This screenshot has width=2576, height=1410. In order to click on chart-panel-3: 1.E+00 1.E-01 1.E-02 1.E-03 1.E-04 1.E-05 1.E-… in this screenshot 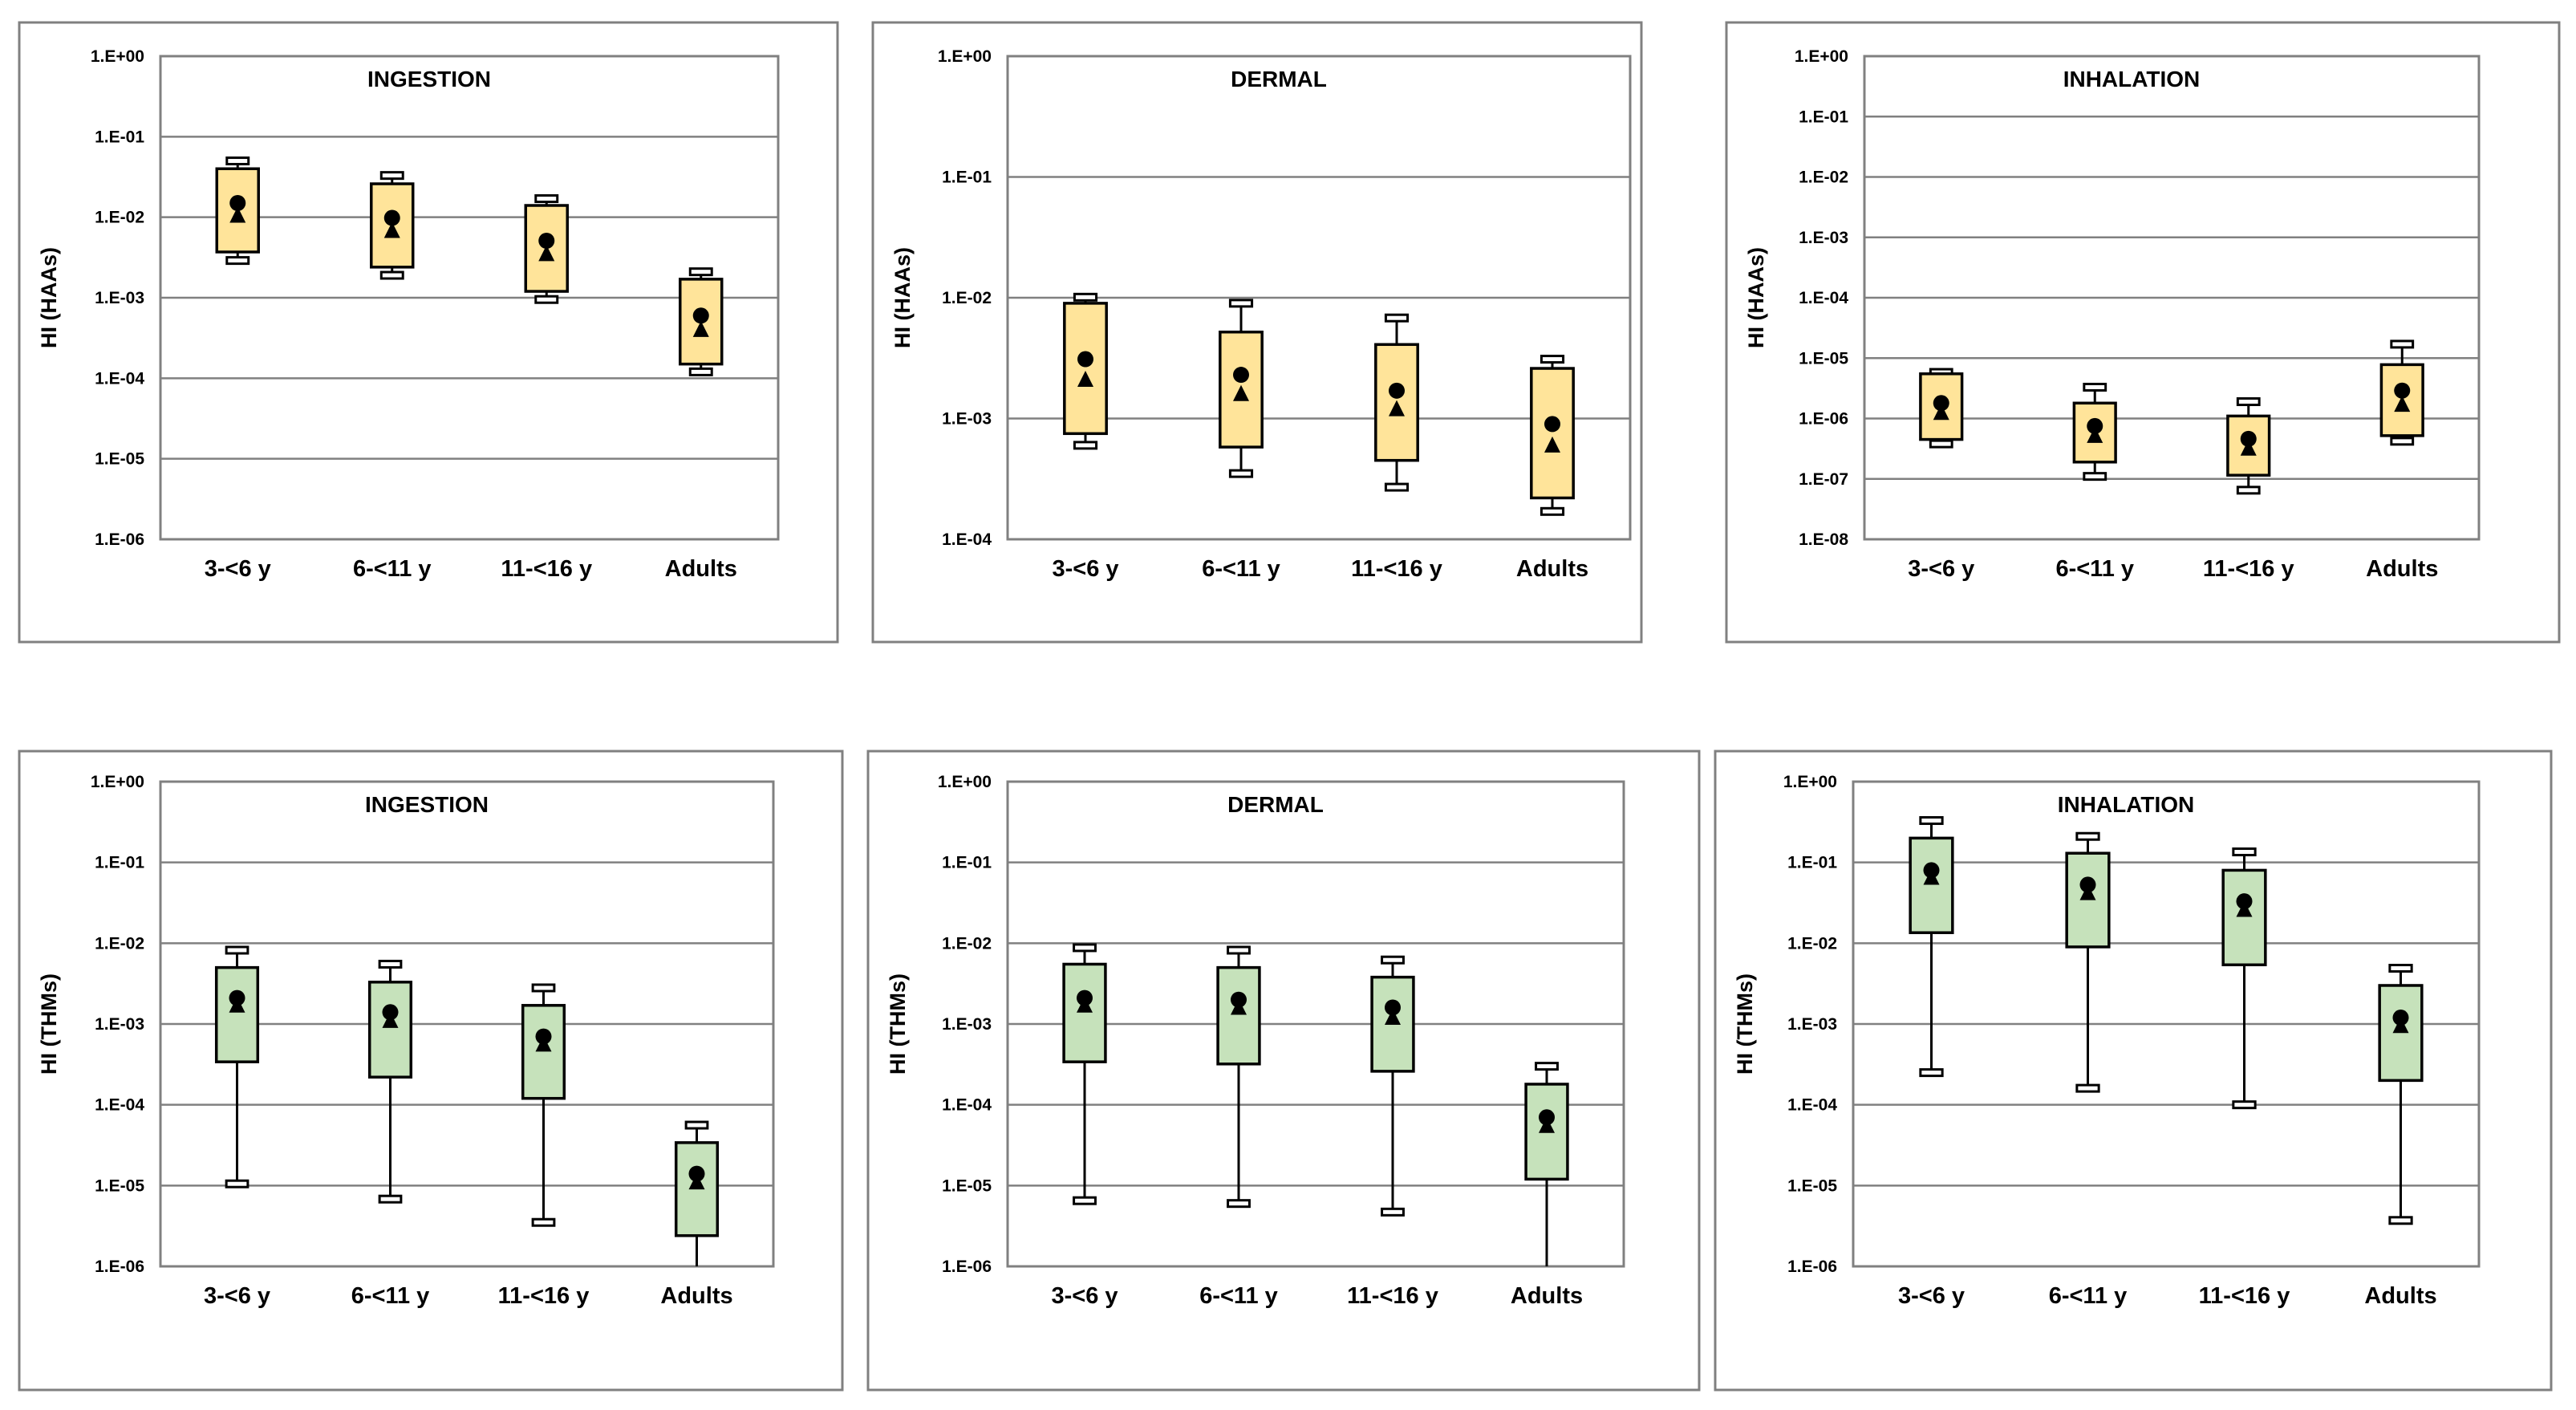, I will do `click(2143, 332)`.